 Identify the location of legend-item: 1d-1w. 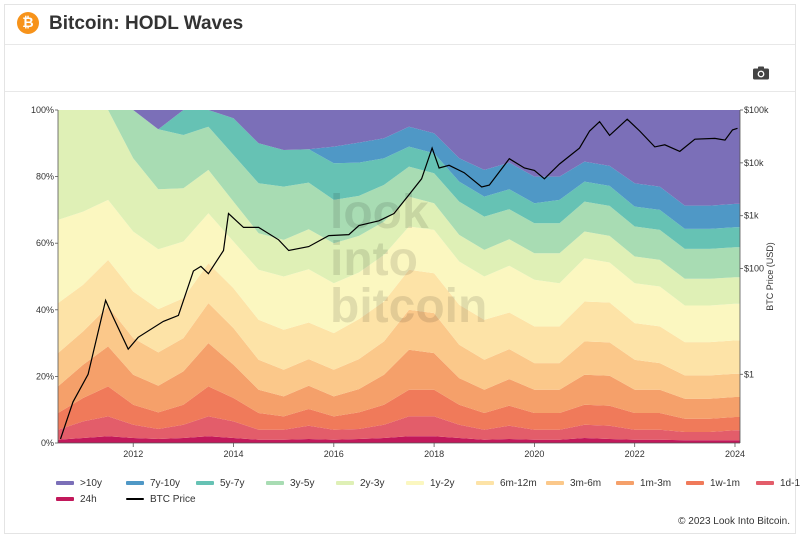
(778, 483).